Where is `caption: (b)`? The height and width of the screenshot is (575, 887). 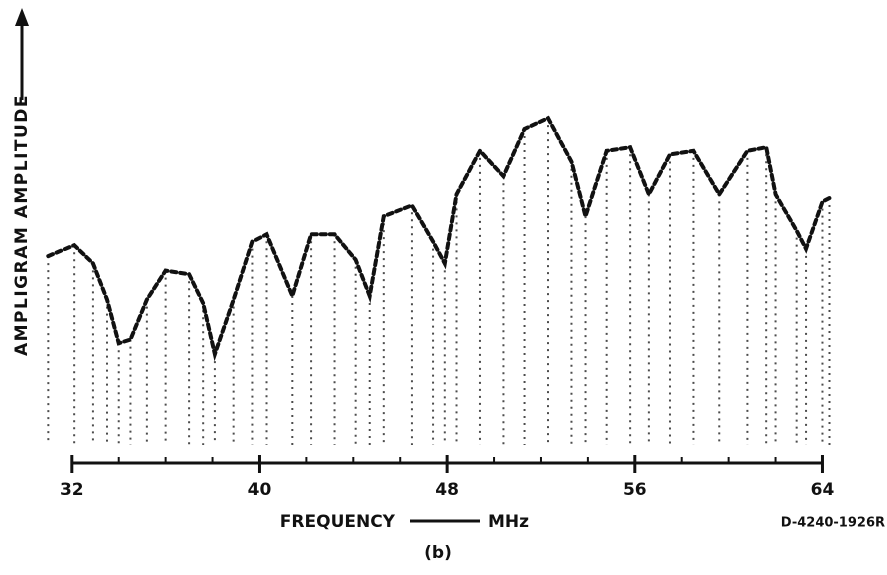
caption: (b) is located at coordinates (438, 553).